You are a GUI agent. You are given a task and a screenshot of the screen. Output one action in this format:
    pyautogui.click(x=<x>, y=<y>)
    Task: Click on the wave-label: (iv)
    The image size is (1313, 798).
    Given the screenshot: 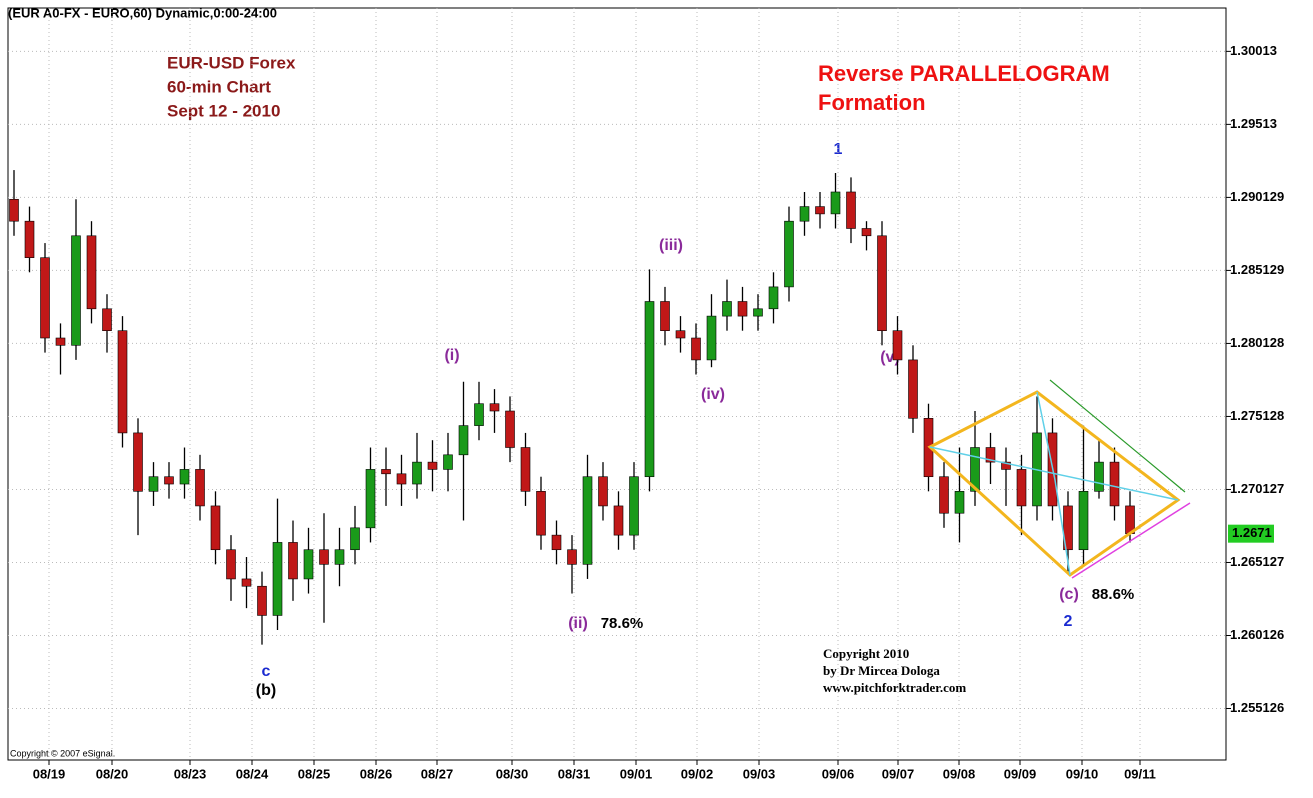 What is the action you would take?
    pyautogui.click(x=713, y=394)
    